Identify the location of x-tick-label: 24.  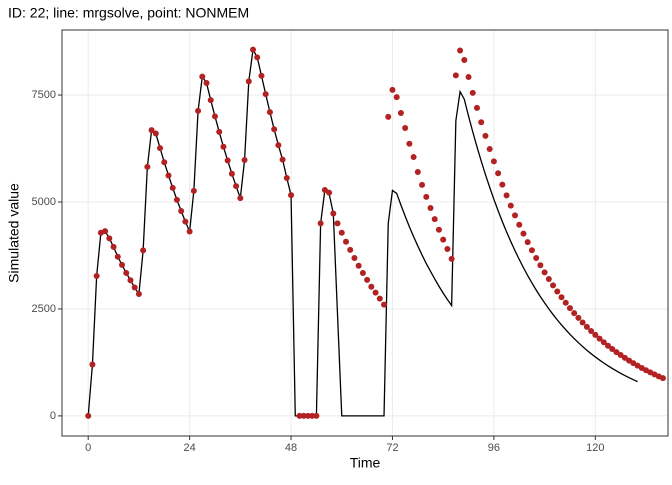
(189, 448).